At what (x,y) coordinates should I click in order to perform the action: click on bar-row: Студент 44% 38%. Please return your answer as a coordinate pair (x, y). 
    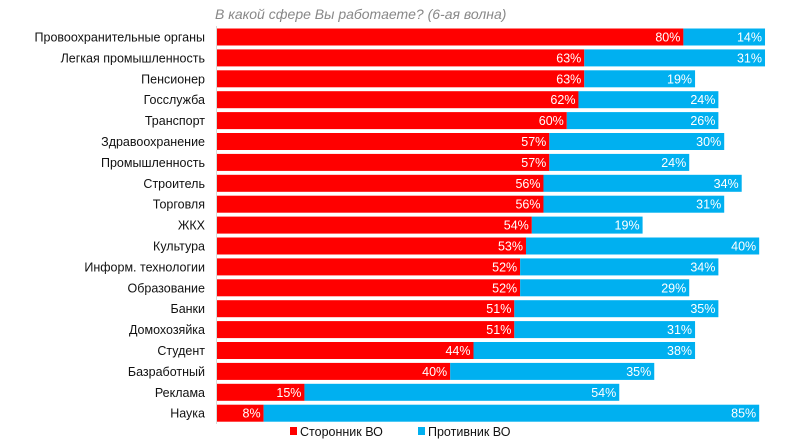
    Looking at the image, I should click on (426, 350).